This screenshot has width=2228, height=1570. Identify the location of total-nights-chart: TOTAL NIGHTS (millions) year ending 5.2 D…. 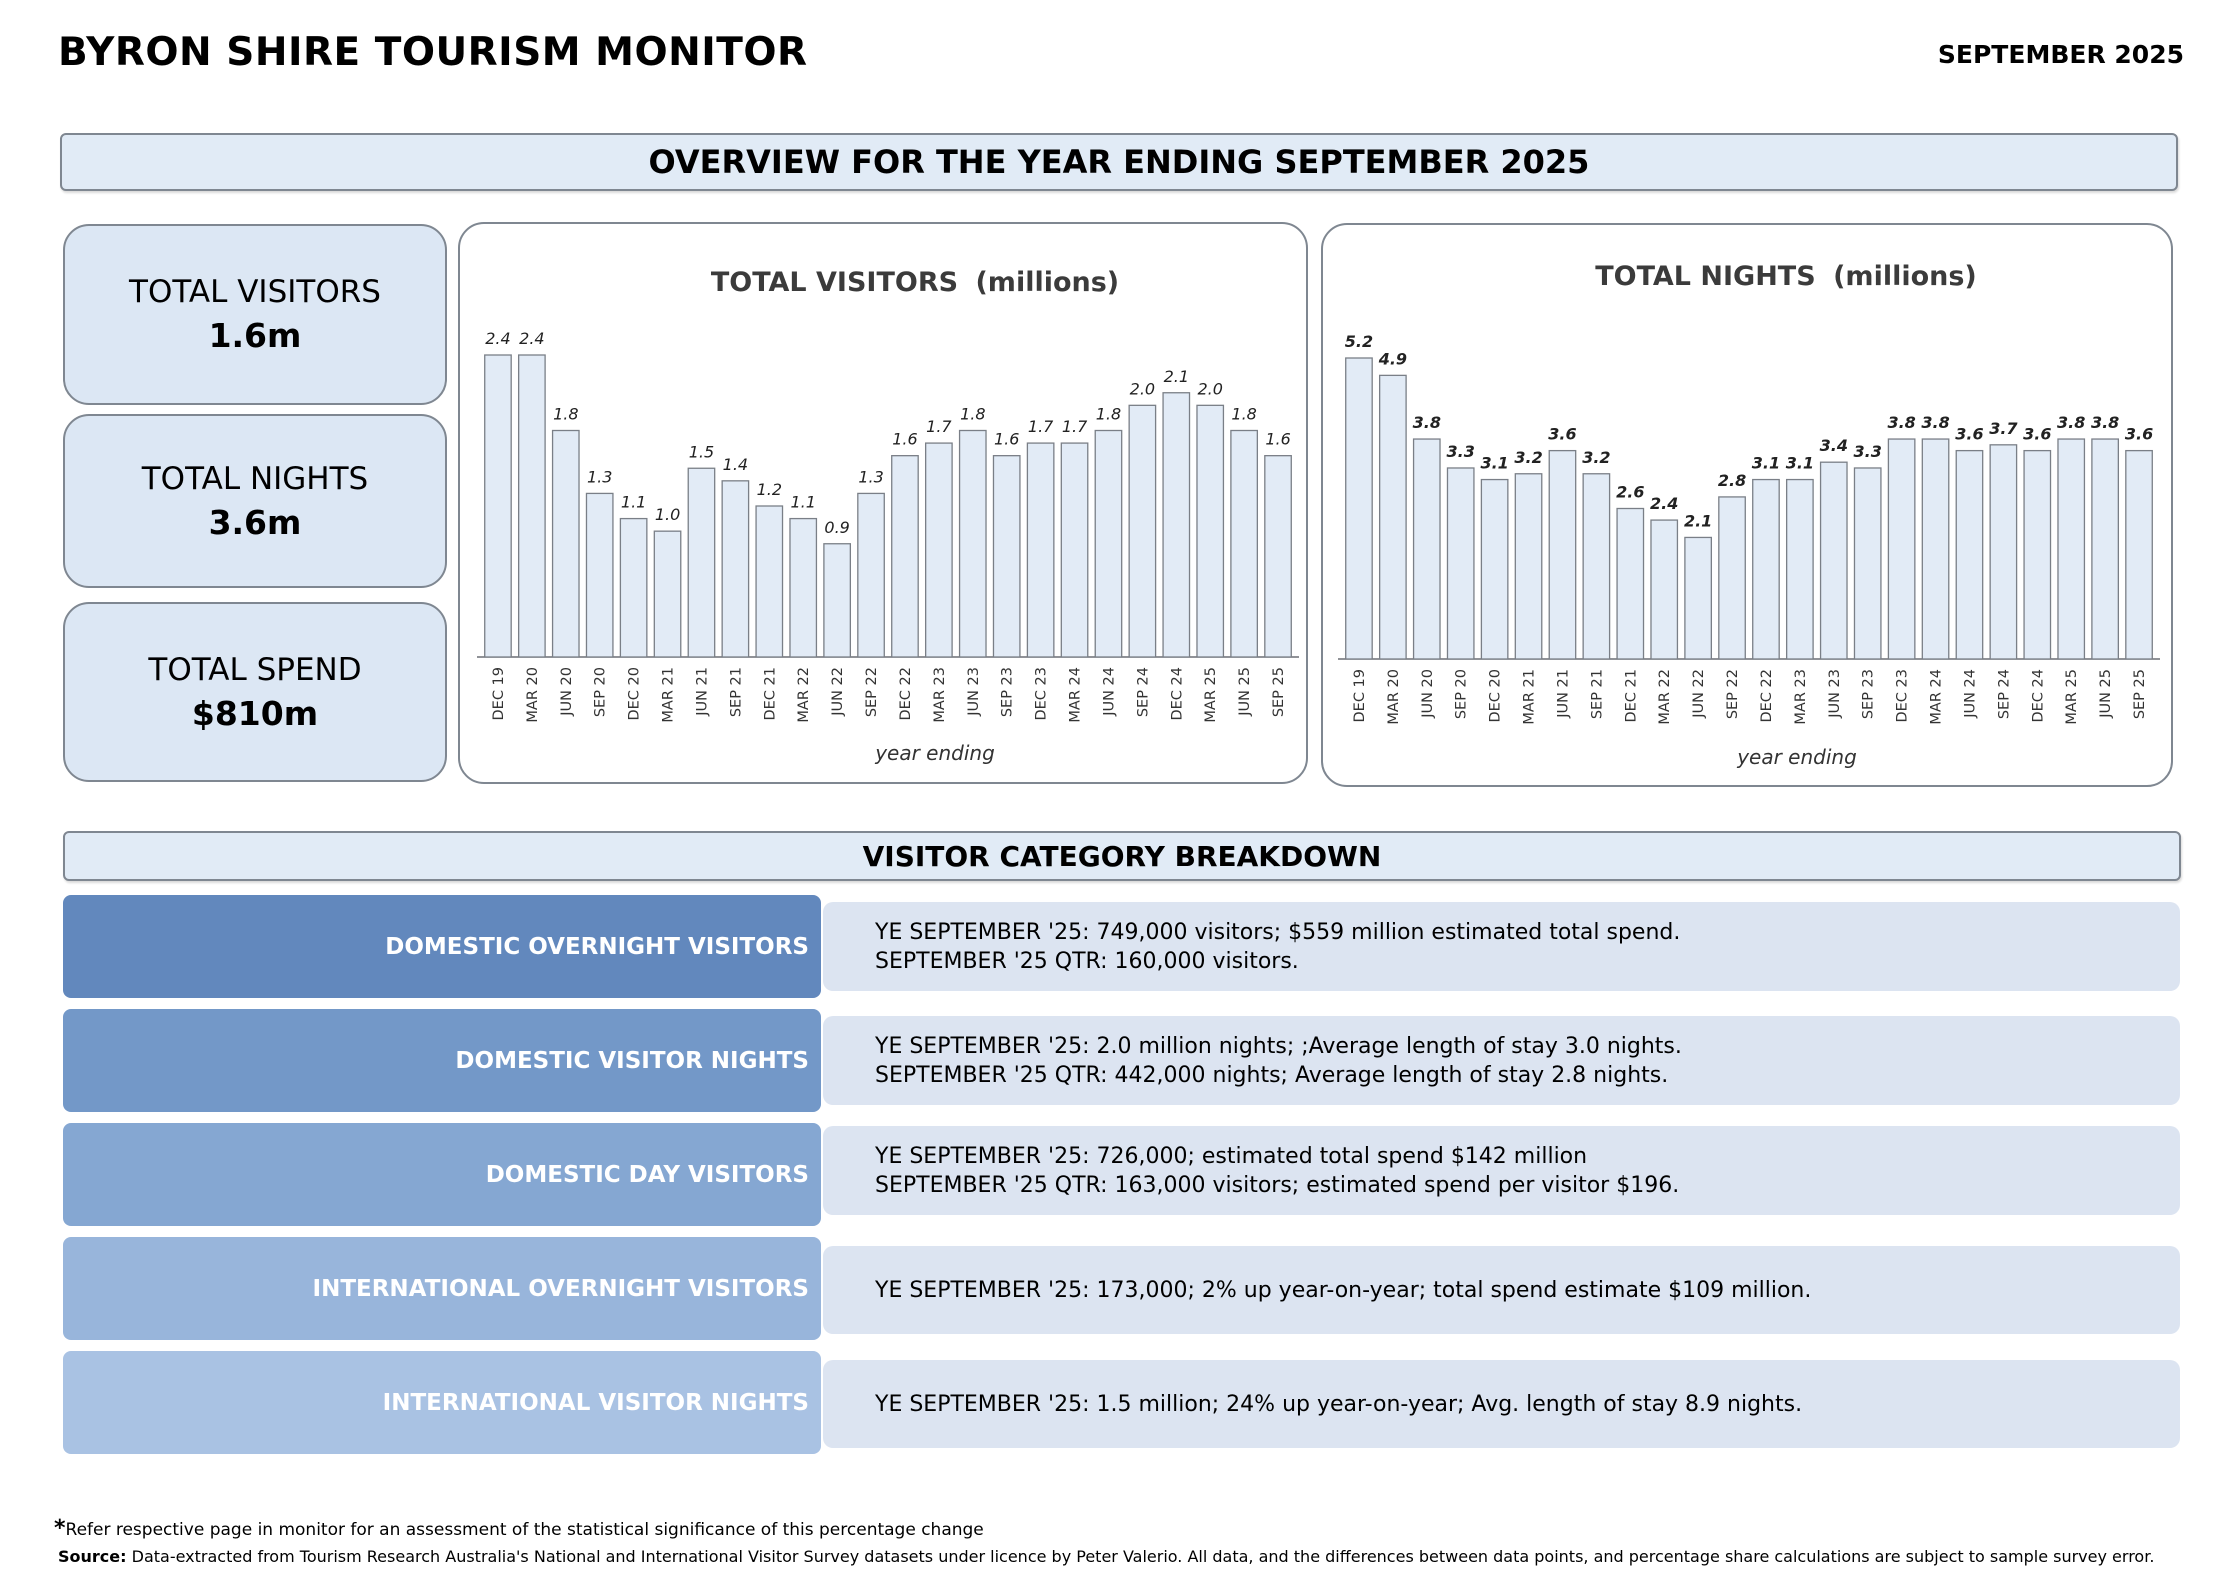
(1749, 515).